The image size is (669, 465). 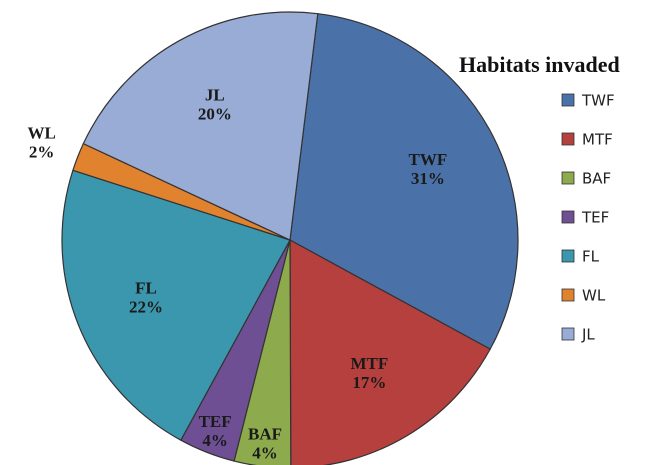 What do you see at coordinates (594, 296) in the screenshot?
I see `legend-label: WL` at bounding box center [594, 296].